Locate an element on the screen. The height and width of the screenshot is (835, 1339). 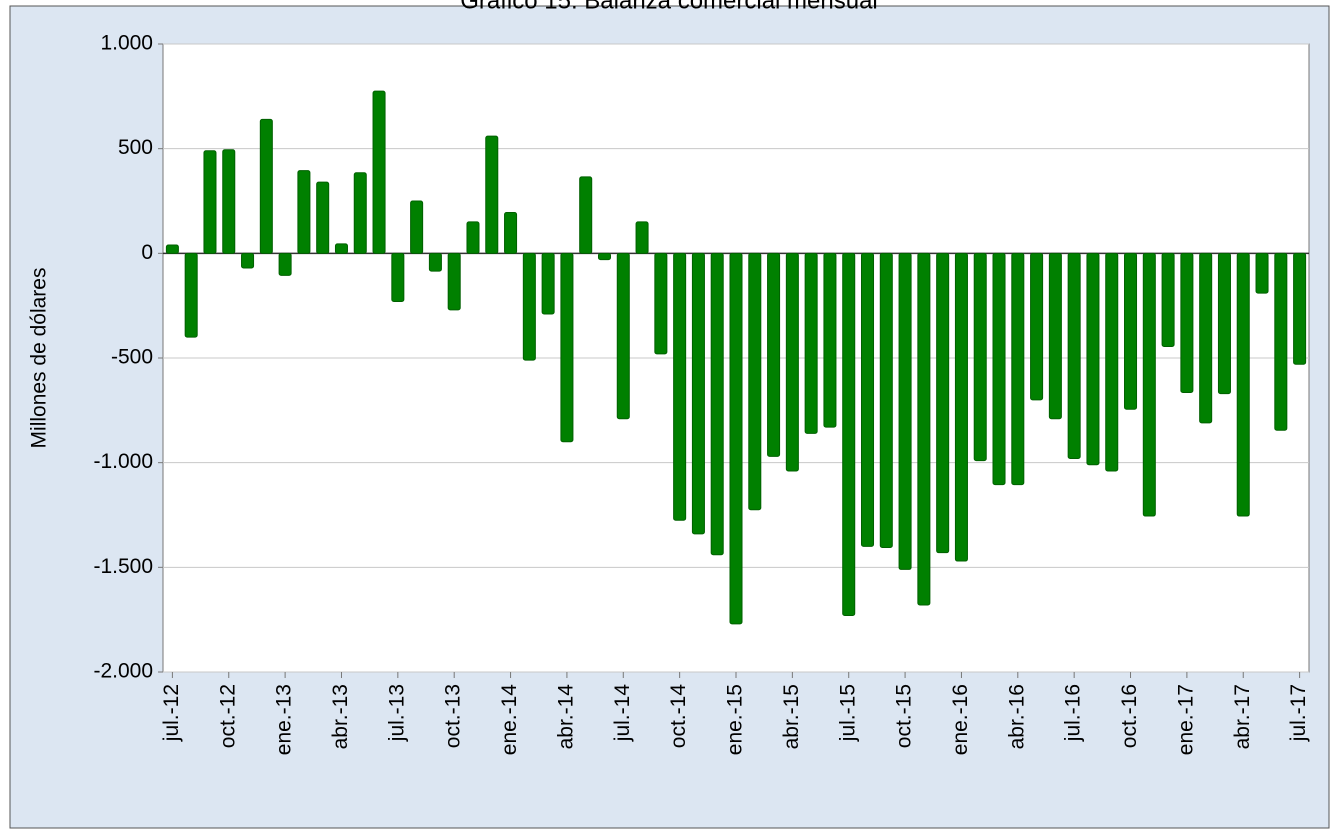
x-tick-label: oct.-14 is located at coordinates (678, 716).